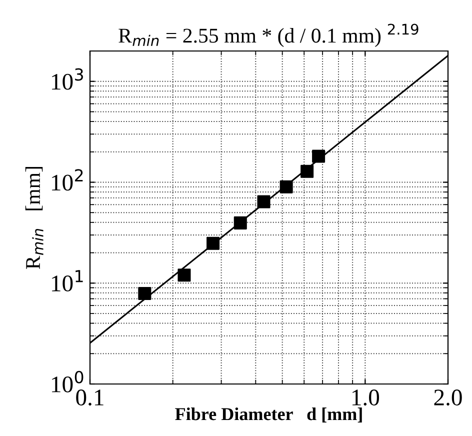 This screenshot has width=472, height=436. I want to click on x-tick-label: 1.0, so click(366, 398).